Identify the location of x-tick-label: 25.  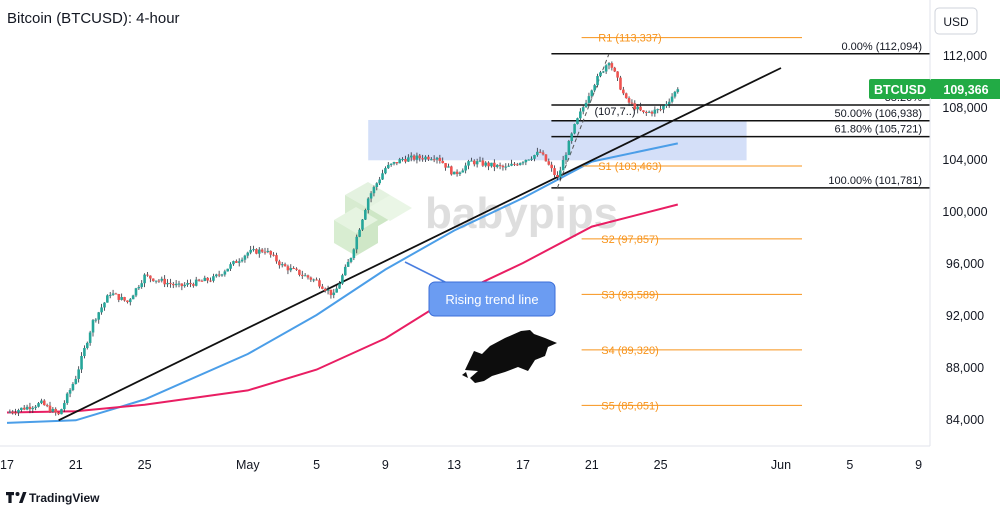
(145, 465).